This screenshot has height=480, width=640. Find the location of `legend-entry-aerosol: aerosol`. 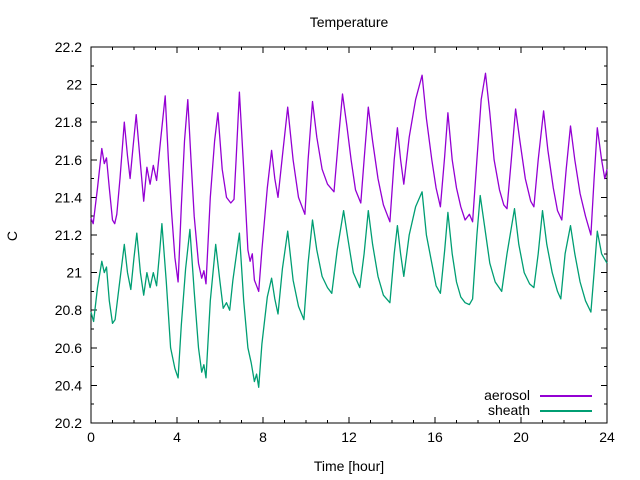

legend-entry-aerosol: aerosol is located at coordinates (538, 395).